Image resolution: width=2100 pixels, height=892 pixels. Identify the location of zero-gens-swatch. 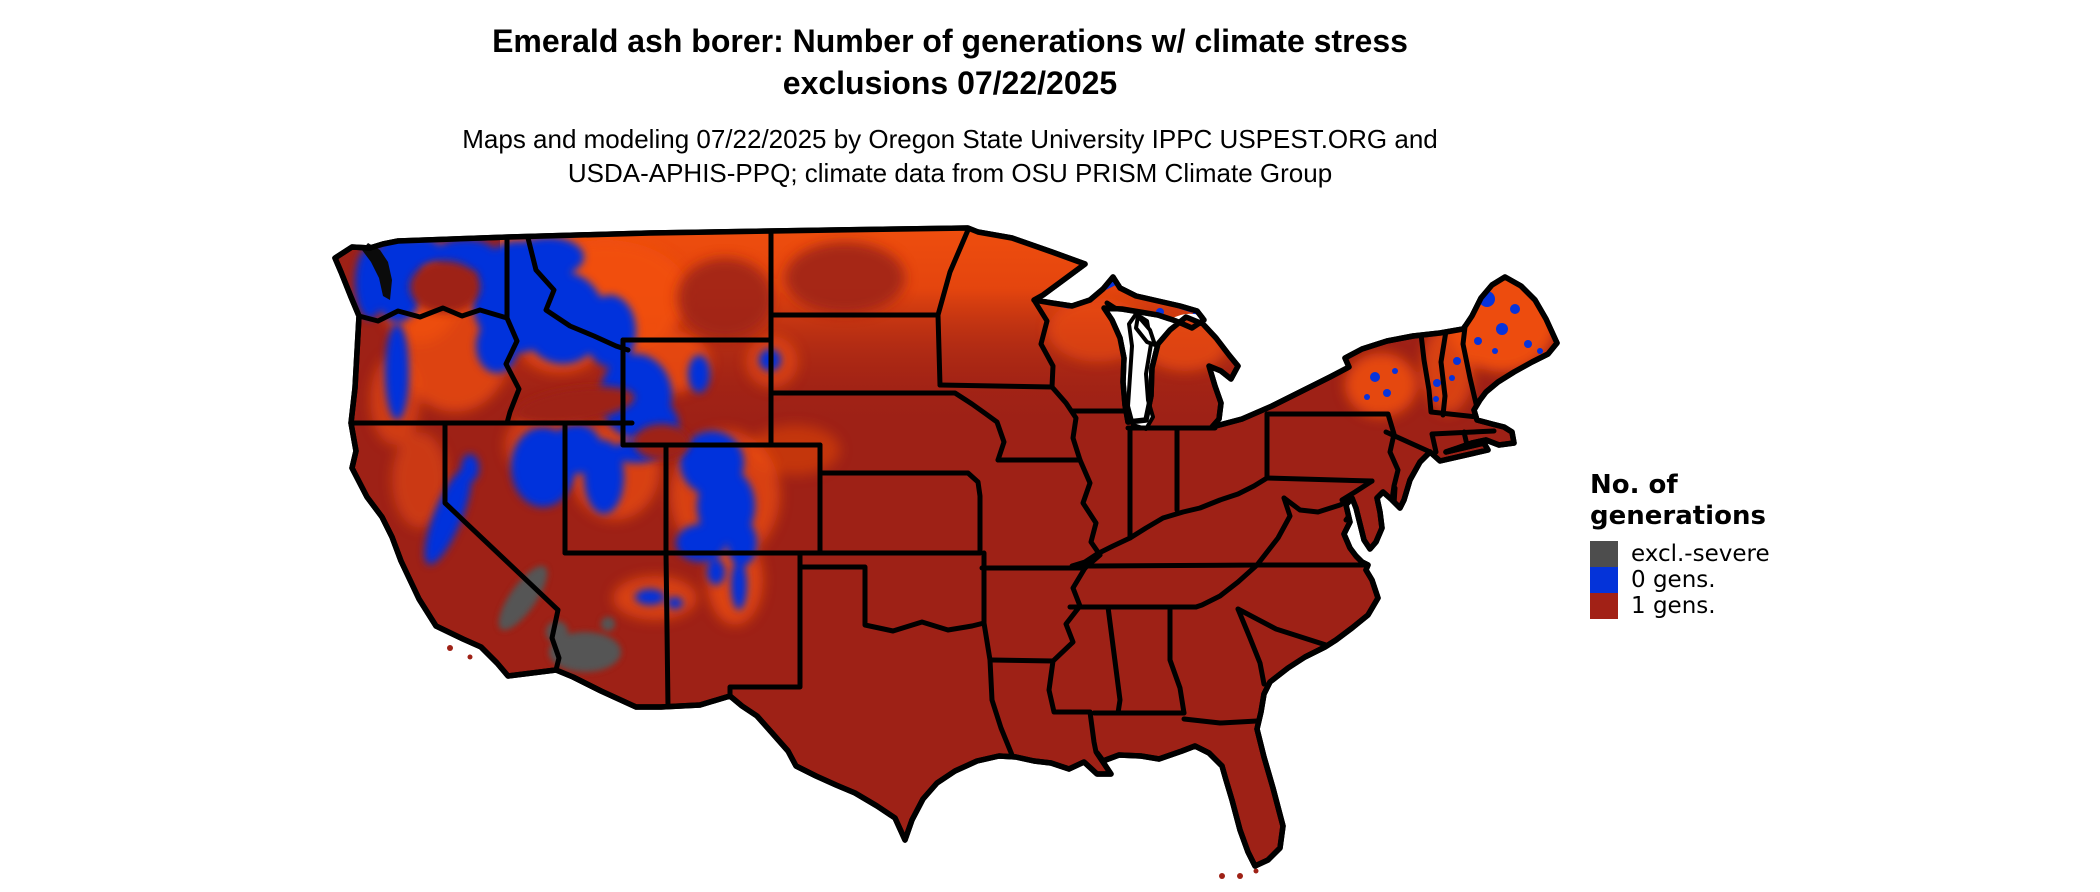
(1604, 580).